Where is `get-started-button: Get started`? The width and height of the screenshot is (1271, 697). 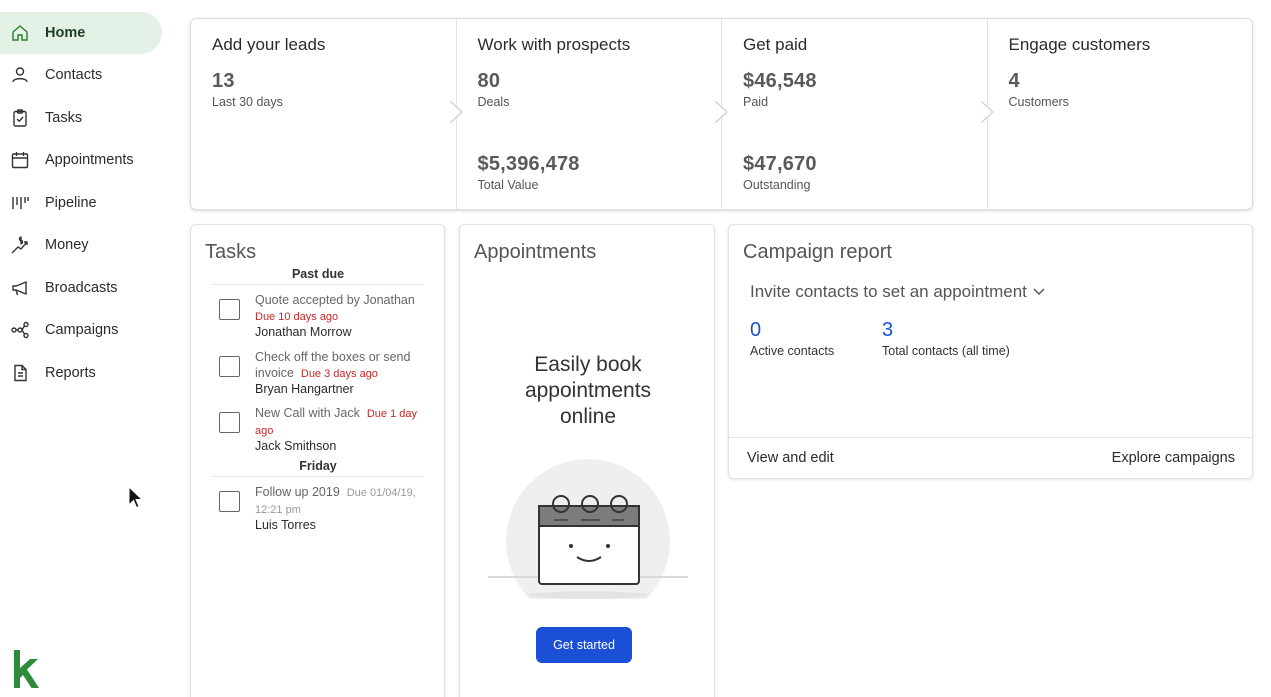 get-started-button: Get started is located at coordinates (584, 645).